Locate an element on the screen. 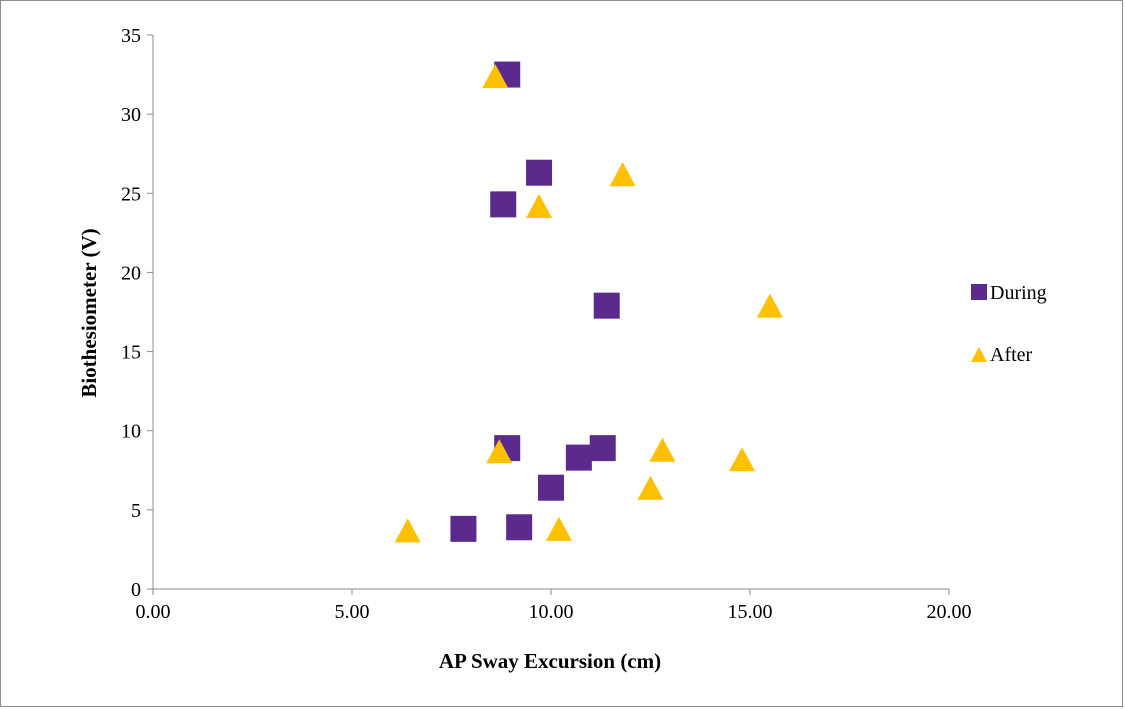  series-during is located at coordinates (535, 301).